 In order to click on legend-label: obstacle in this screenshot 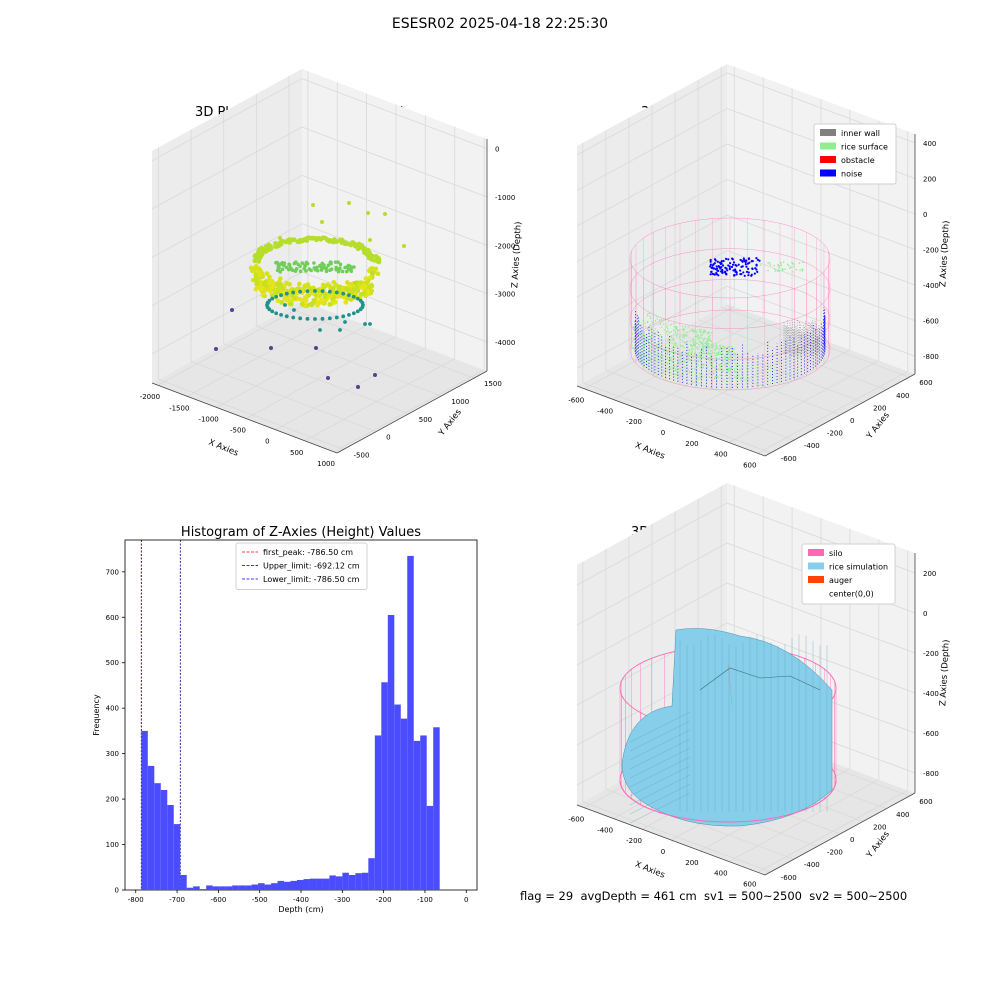, I will do `click(858, 160)`.